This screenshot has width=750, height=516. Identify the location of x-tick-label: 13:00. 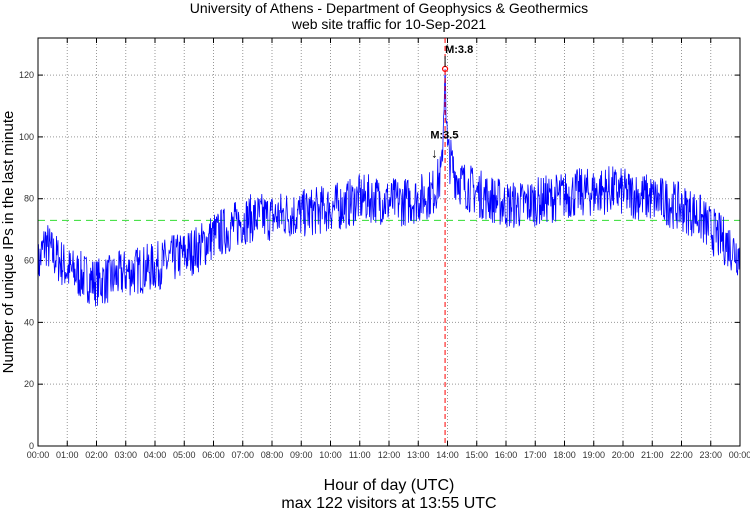
(418, 455).